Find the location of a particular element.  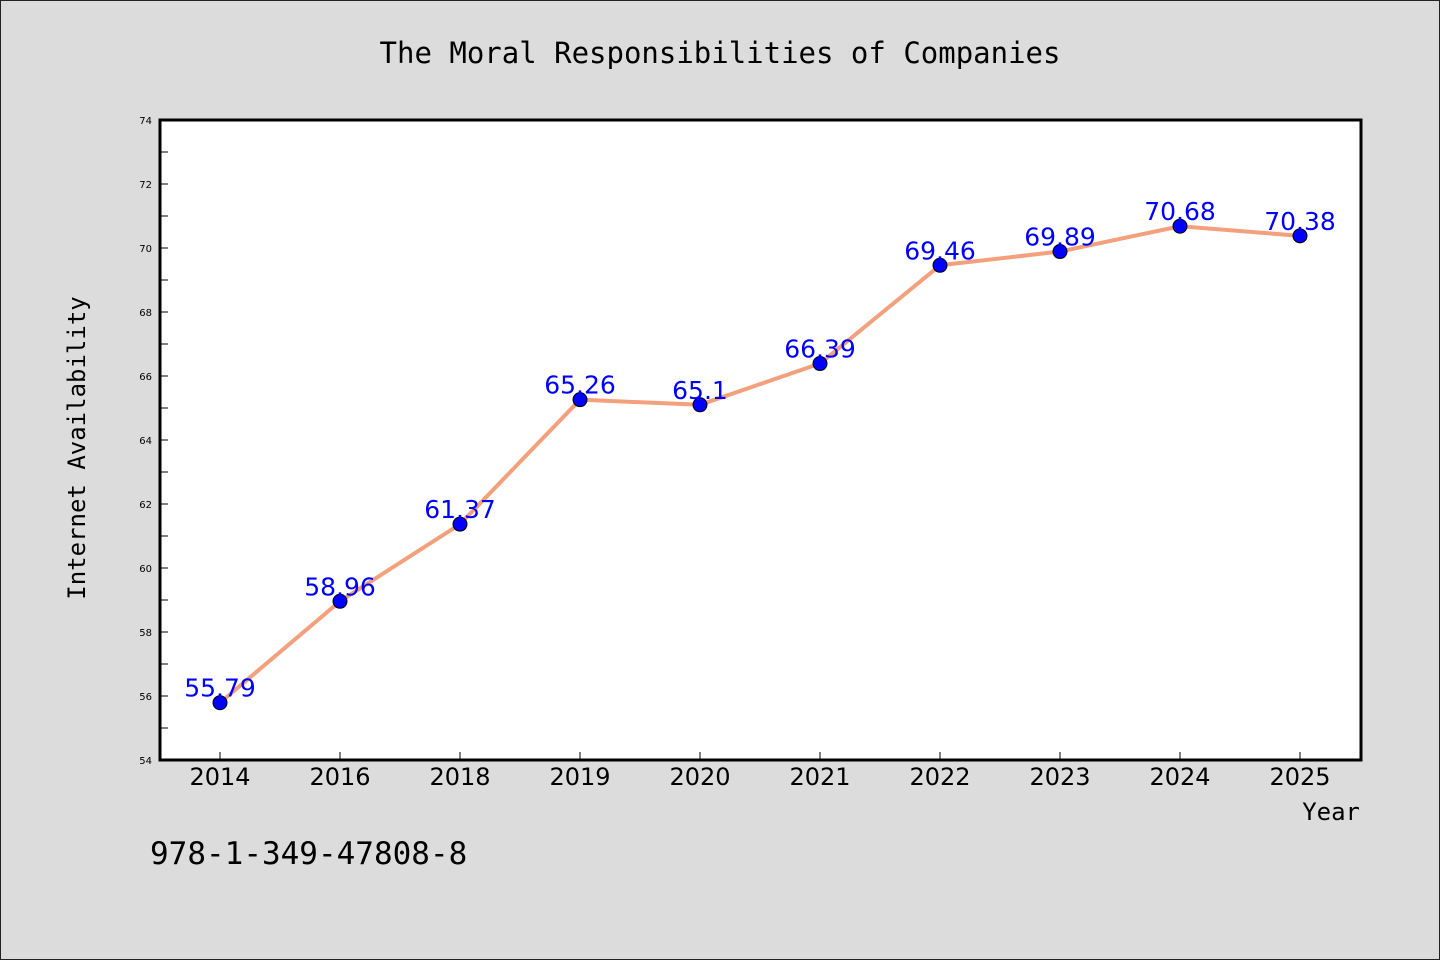

x-tick-label: 2019 is located at coordinates (579, 777).